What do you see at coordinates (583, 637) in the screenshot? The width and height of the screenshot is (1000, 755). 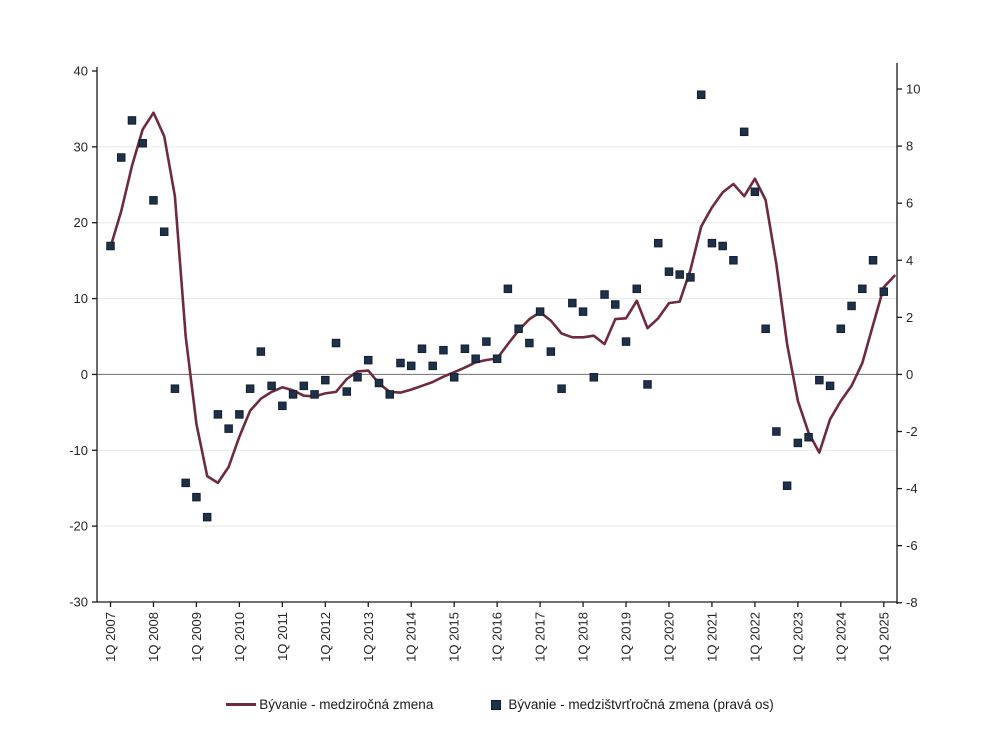 I see `x-axis-label: 1Q 2018` at bounding box center [583, 637].